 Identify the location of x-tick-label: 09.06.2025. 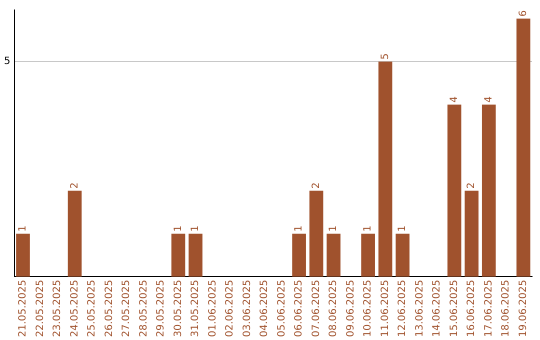
(350, 309).